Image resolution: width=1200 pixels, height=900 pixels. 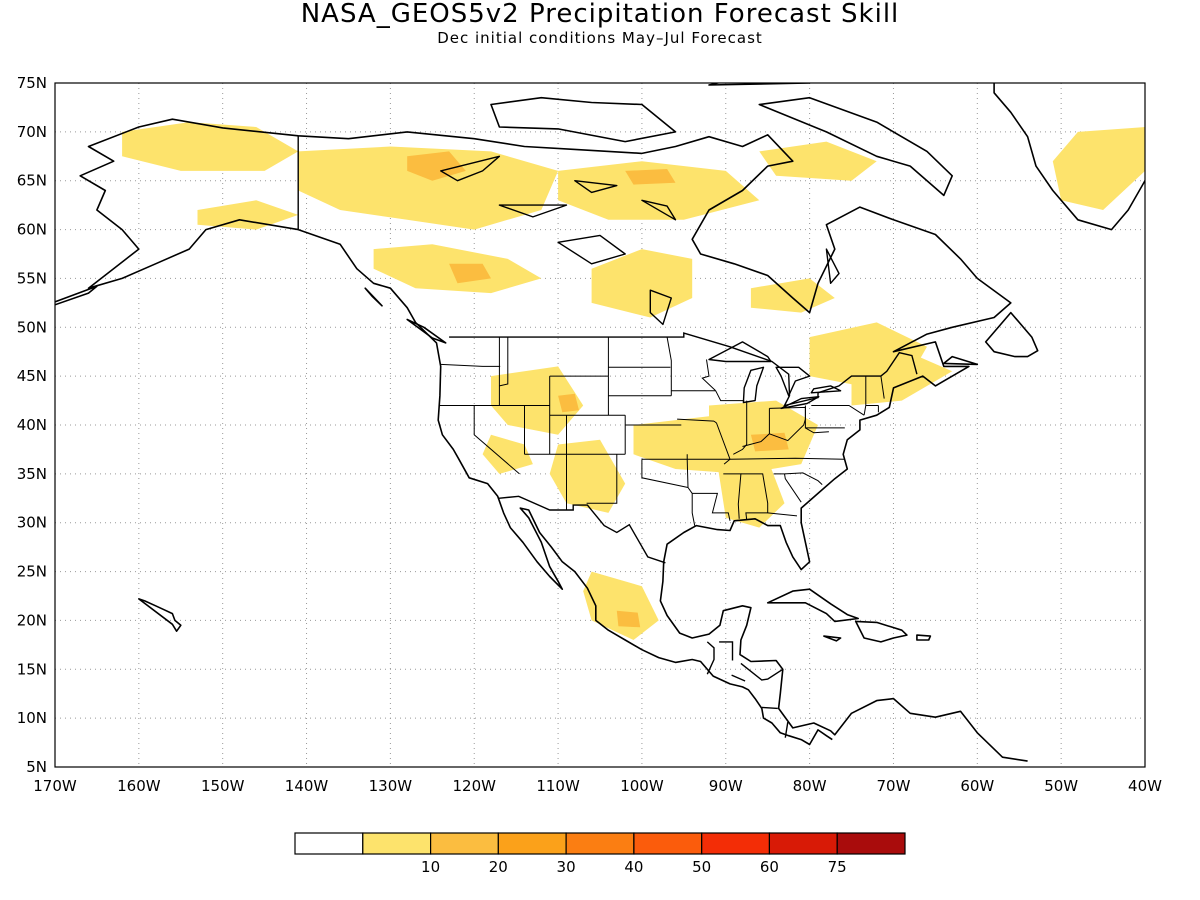 What do you see at coordinates (792, 295) in the screenshot?
I see `skill-region-hudson-east` at bounding box center [792, 295].